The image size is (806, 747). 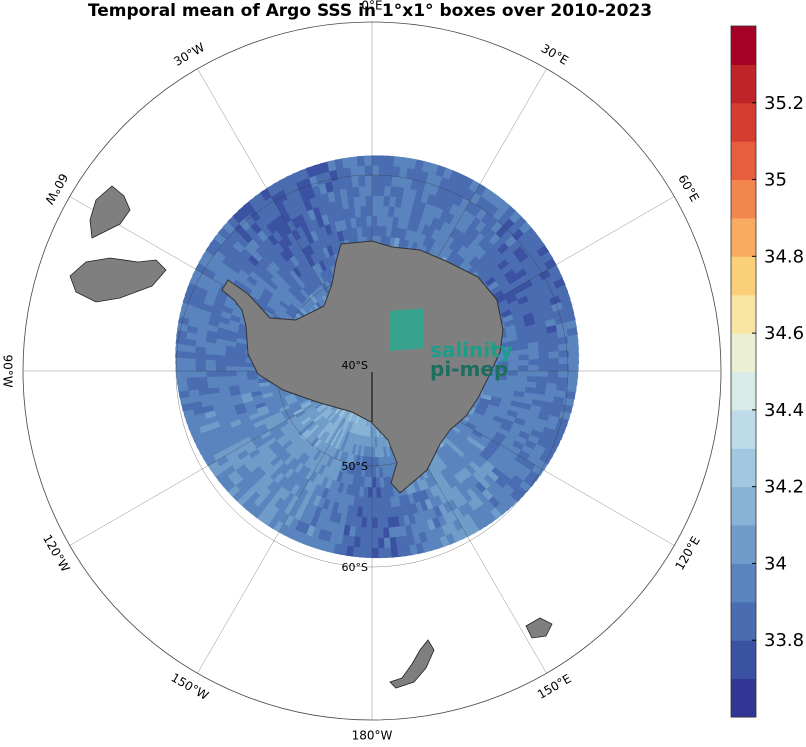 I want to click on longitude-label: 60°E, so click(x=688, y=188).